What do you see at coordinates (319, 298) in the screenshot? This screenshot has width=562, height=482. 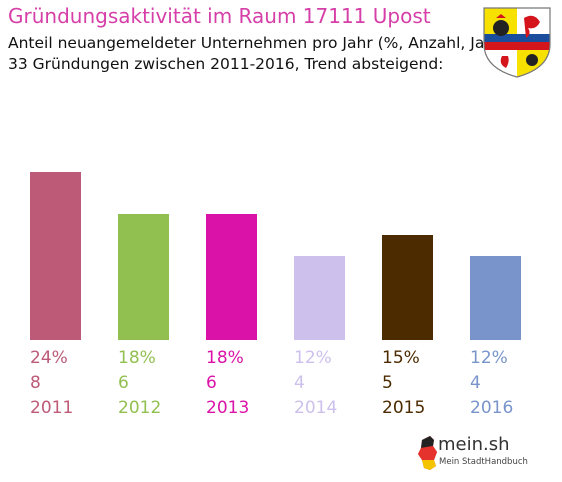 I see `bar-2014` at bounding box center [319, 298].